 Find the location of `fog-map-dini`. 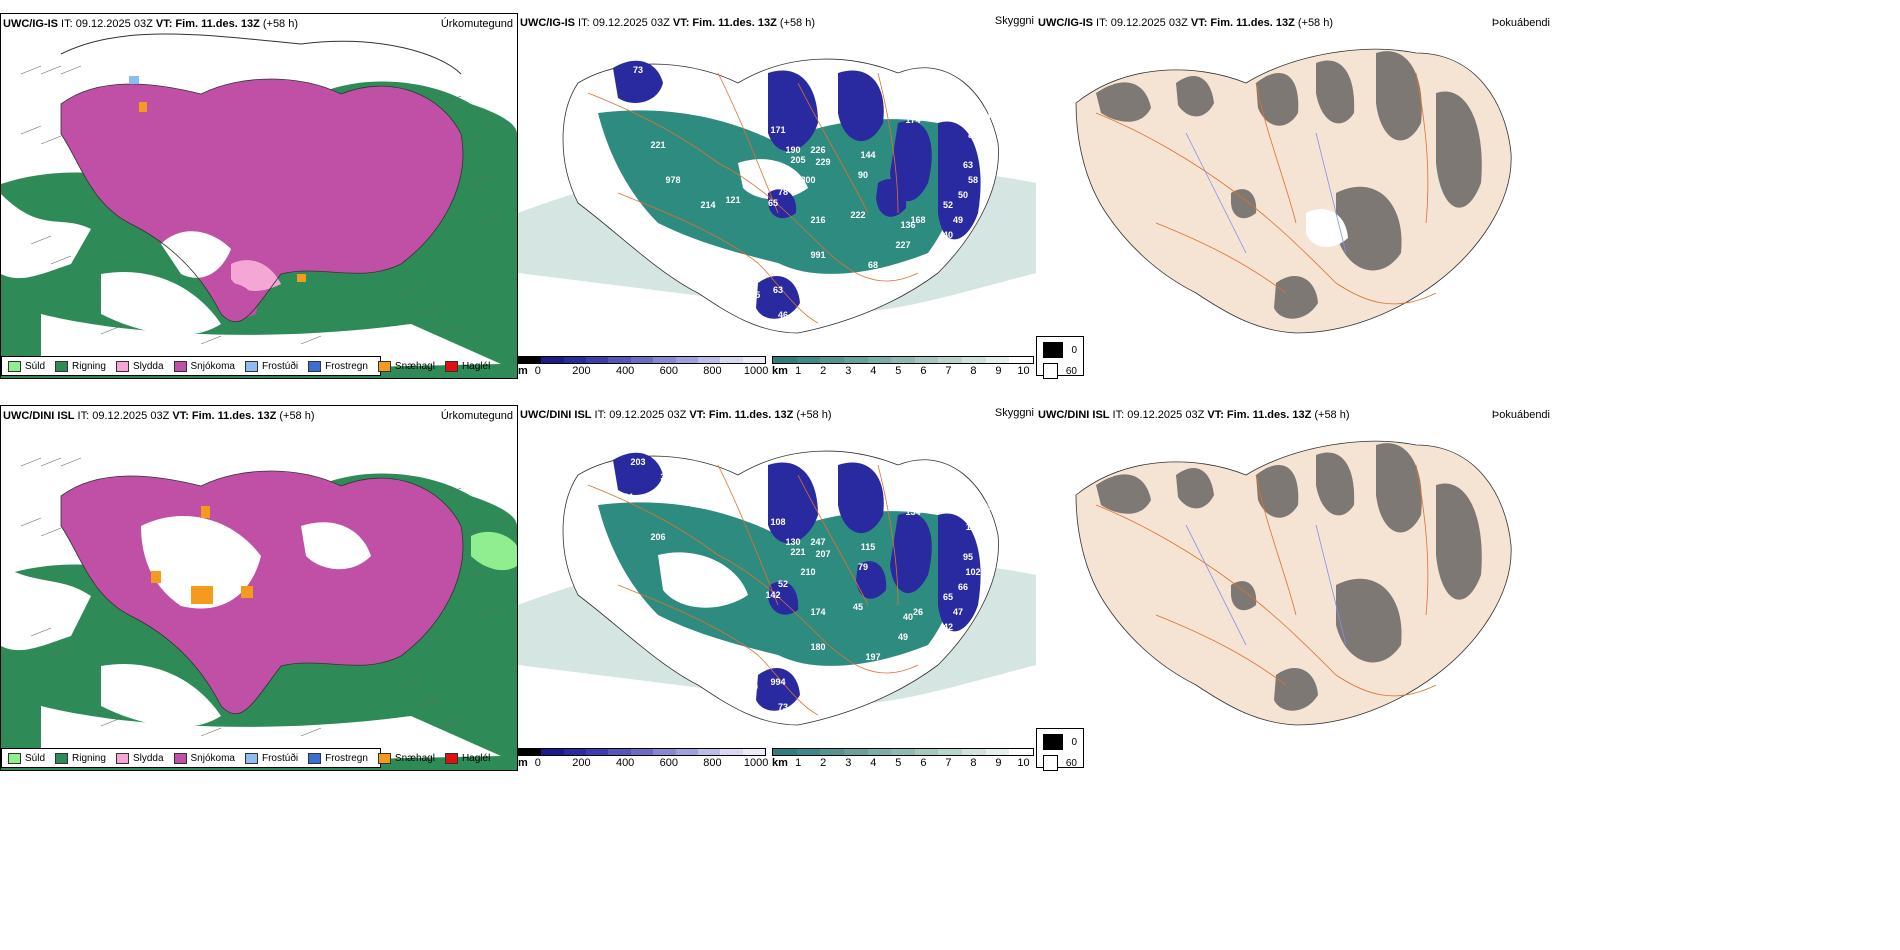

fog-map-dini is located at coordinates (1293, 583).